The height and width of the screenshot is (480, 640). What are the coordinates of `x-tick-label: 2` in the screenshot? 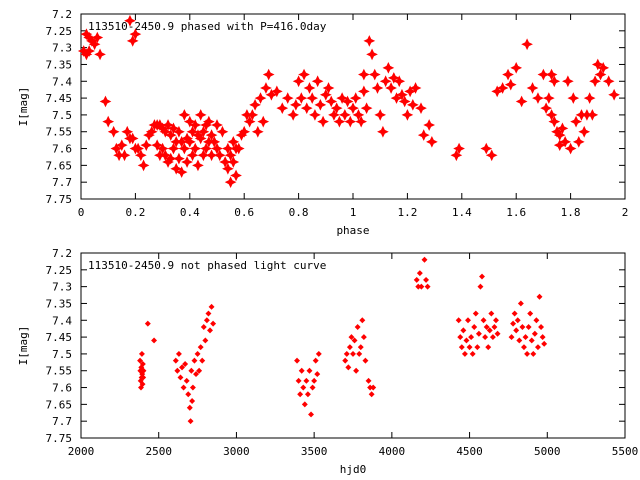 It's located at (625, 212).